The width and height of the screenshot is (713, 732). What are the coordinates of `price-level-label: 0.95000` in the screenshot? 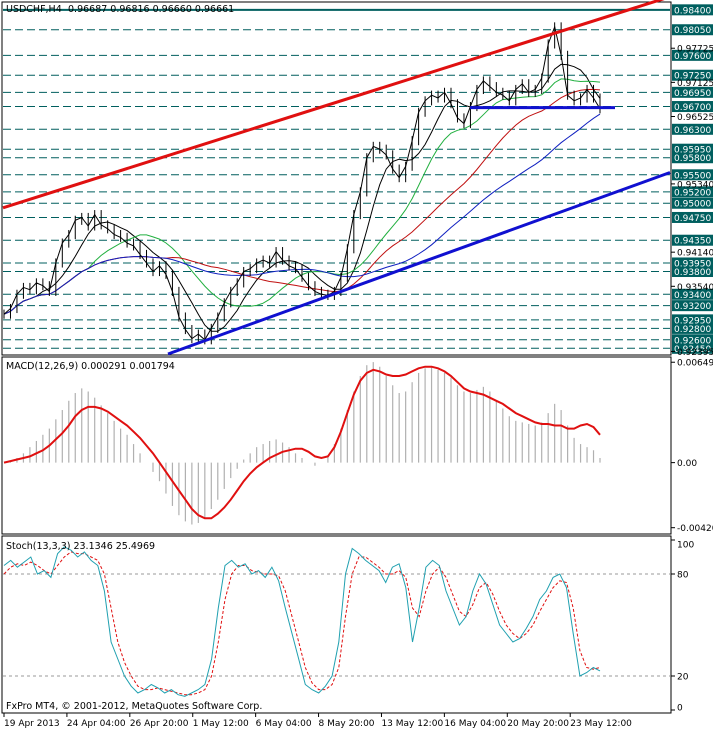 It's located at (692, 205).